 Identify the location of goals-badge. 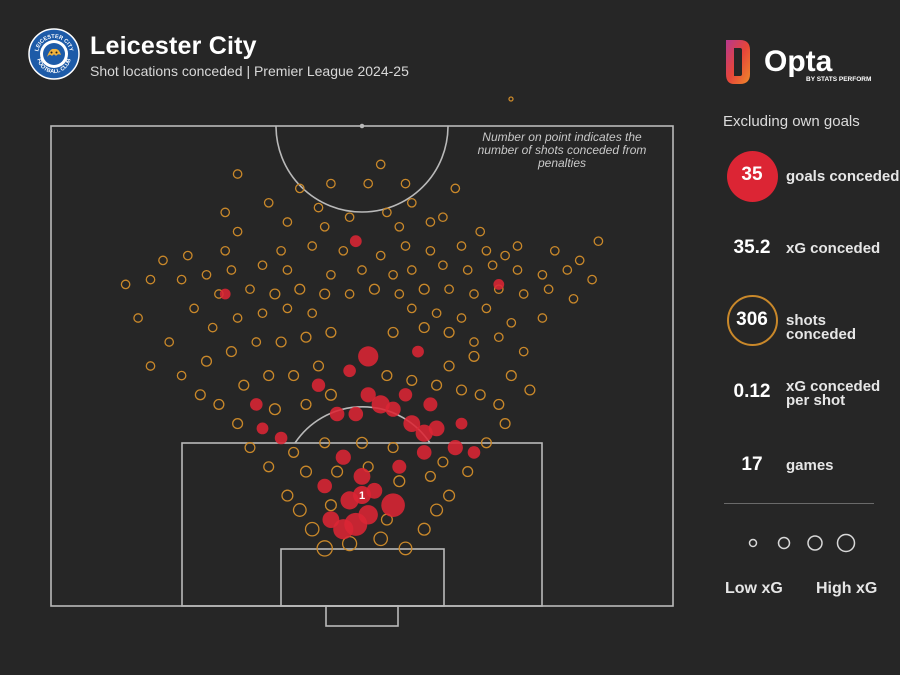
(752, 176).